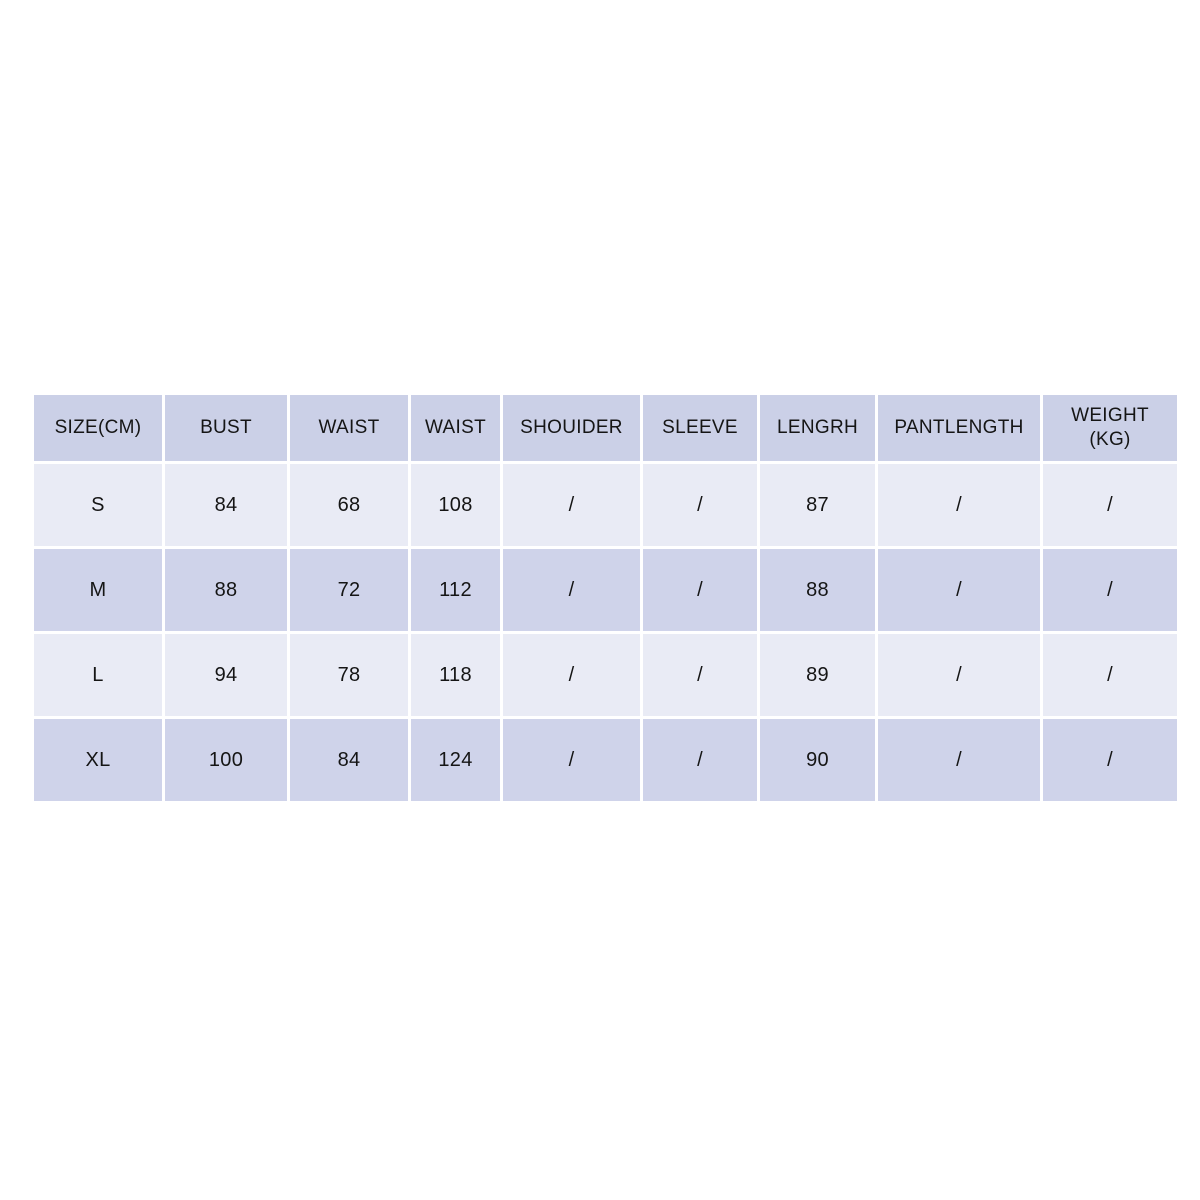  I want to click on value-cell: 78, so click(349, 675).